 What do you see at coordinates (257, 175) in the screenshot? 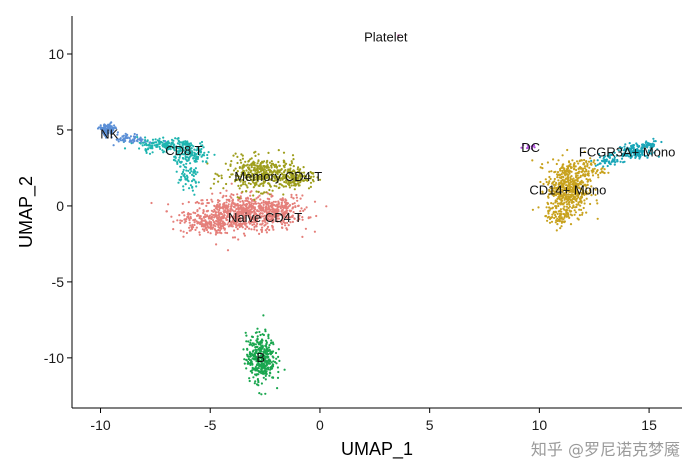
I see `cluster-memory-cd4-t` at bounding box center [257, 175].